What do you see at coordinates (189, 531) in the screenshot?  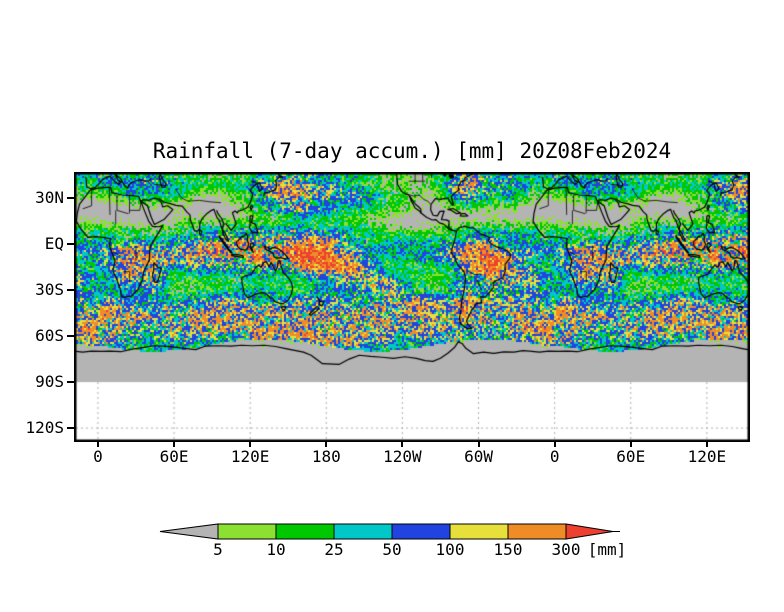 I see `colorbar-below-min-arrow` at bounding box center [189, 531].